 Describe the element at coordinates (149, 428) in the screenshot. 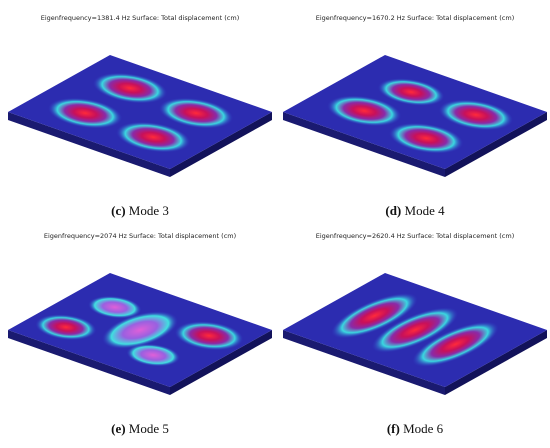

I see `caption-text: Mode 5` at that location.